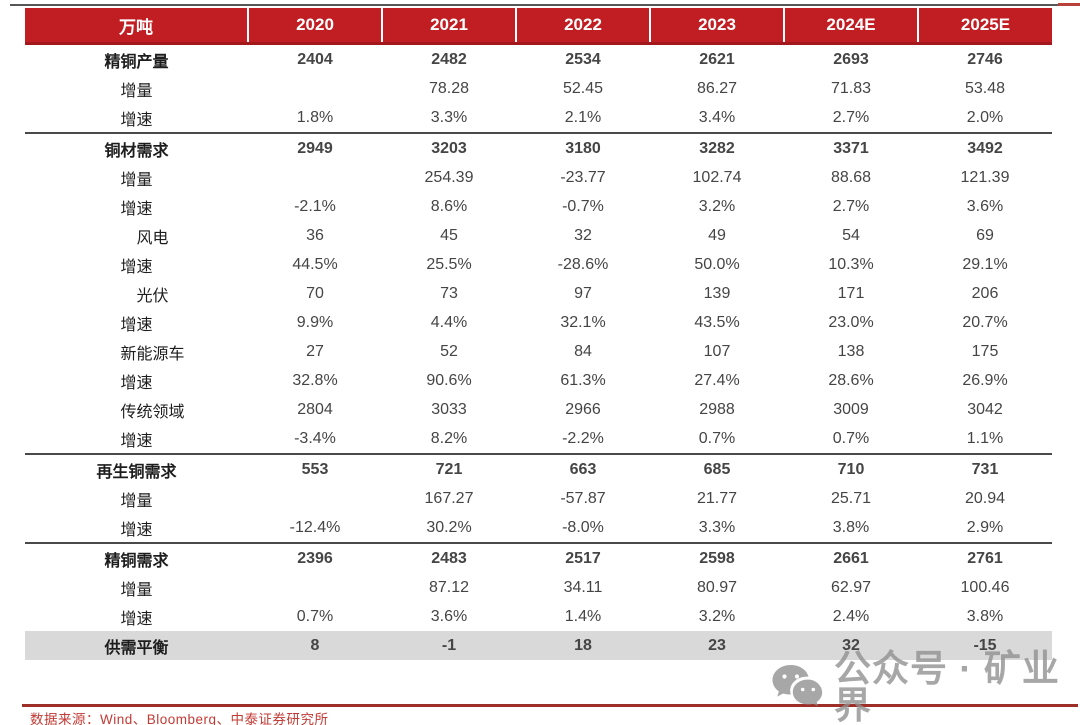  Describe the element at coordinates (315, 118) in the screenshot. I see `cell-value: 1.8%` at that location.